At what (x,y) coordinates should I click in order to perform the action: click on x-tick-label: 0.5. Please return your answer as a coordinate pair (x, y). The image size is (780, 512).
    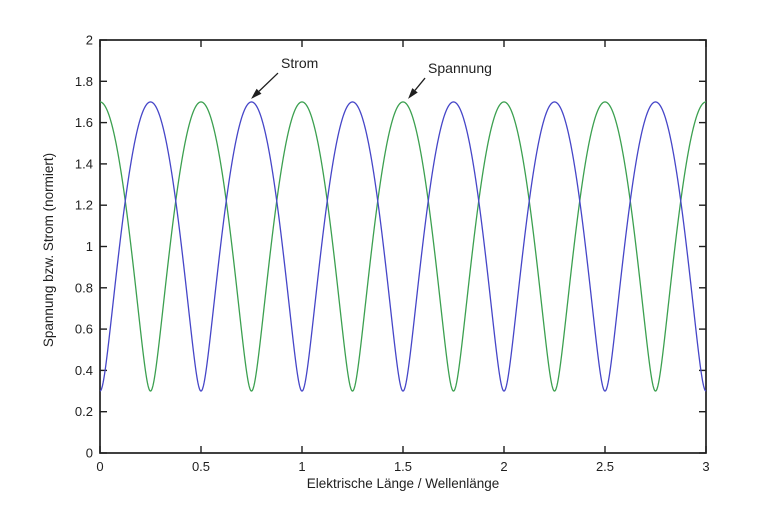
    Looking at the image, I should click on (201, 466).